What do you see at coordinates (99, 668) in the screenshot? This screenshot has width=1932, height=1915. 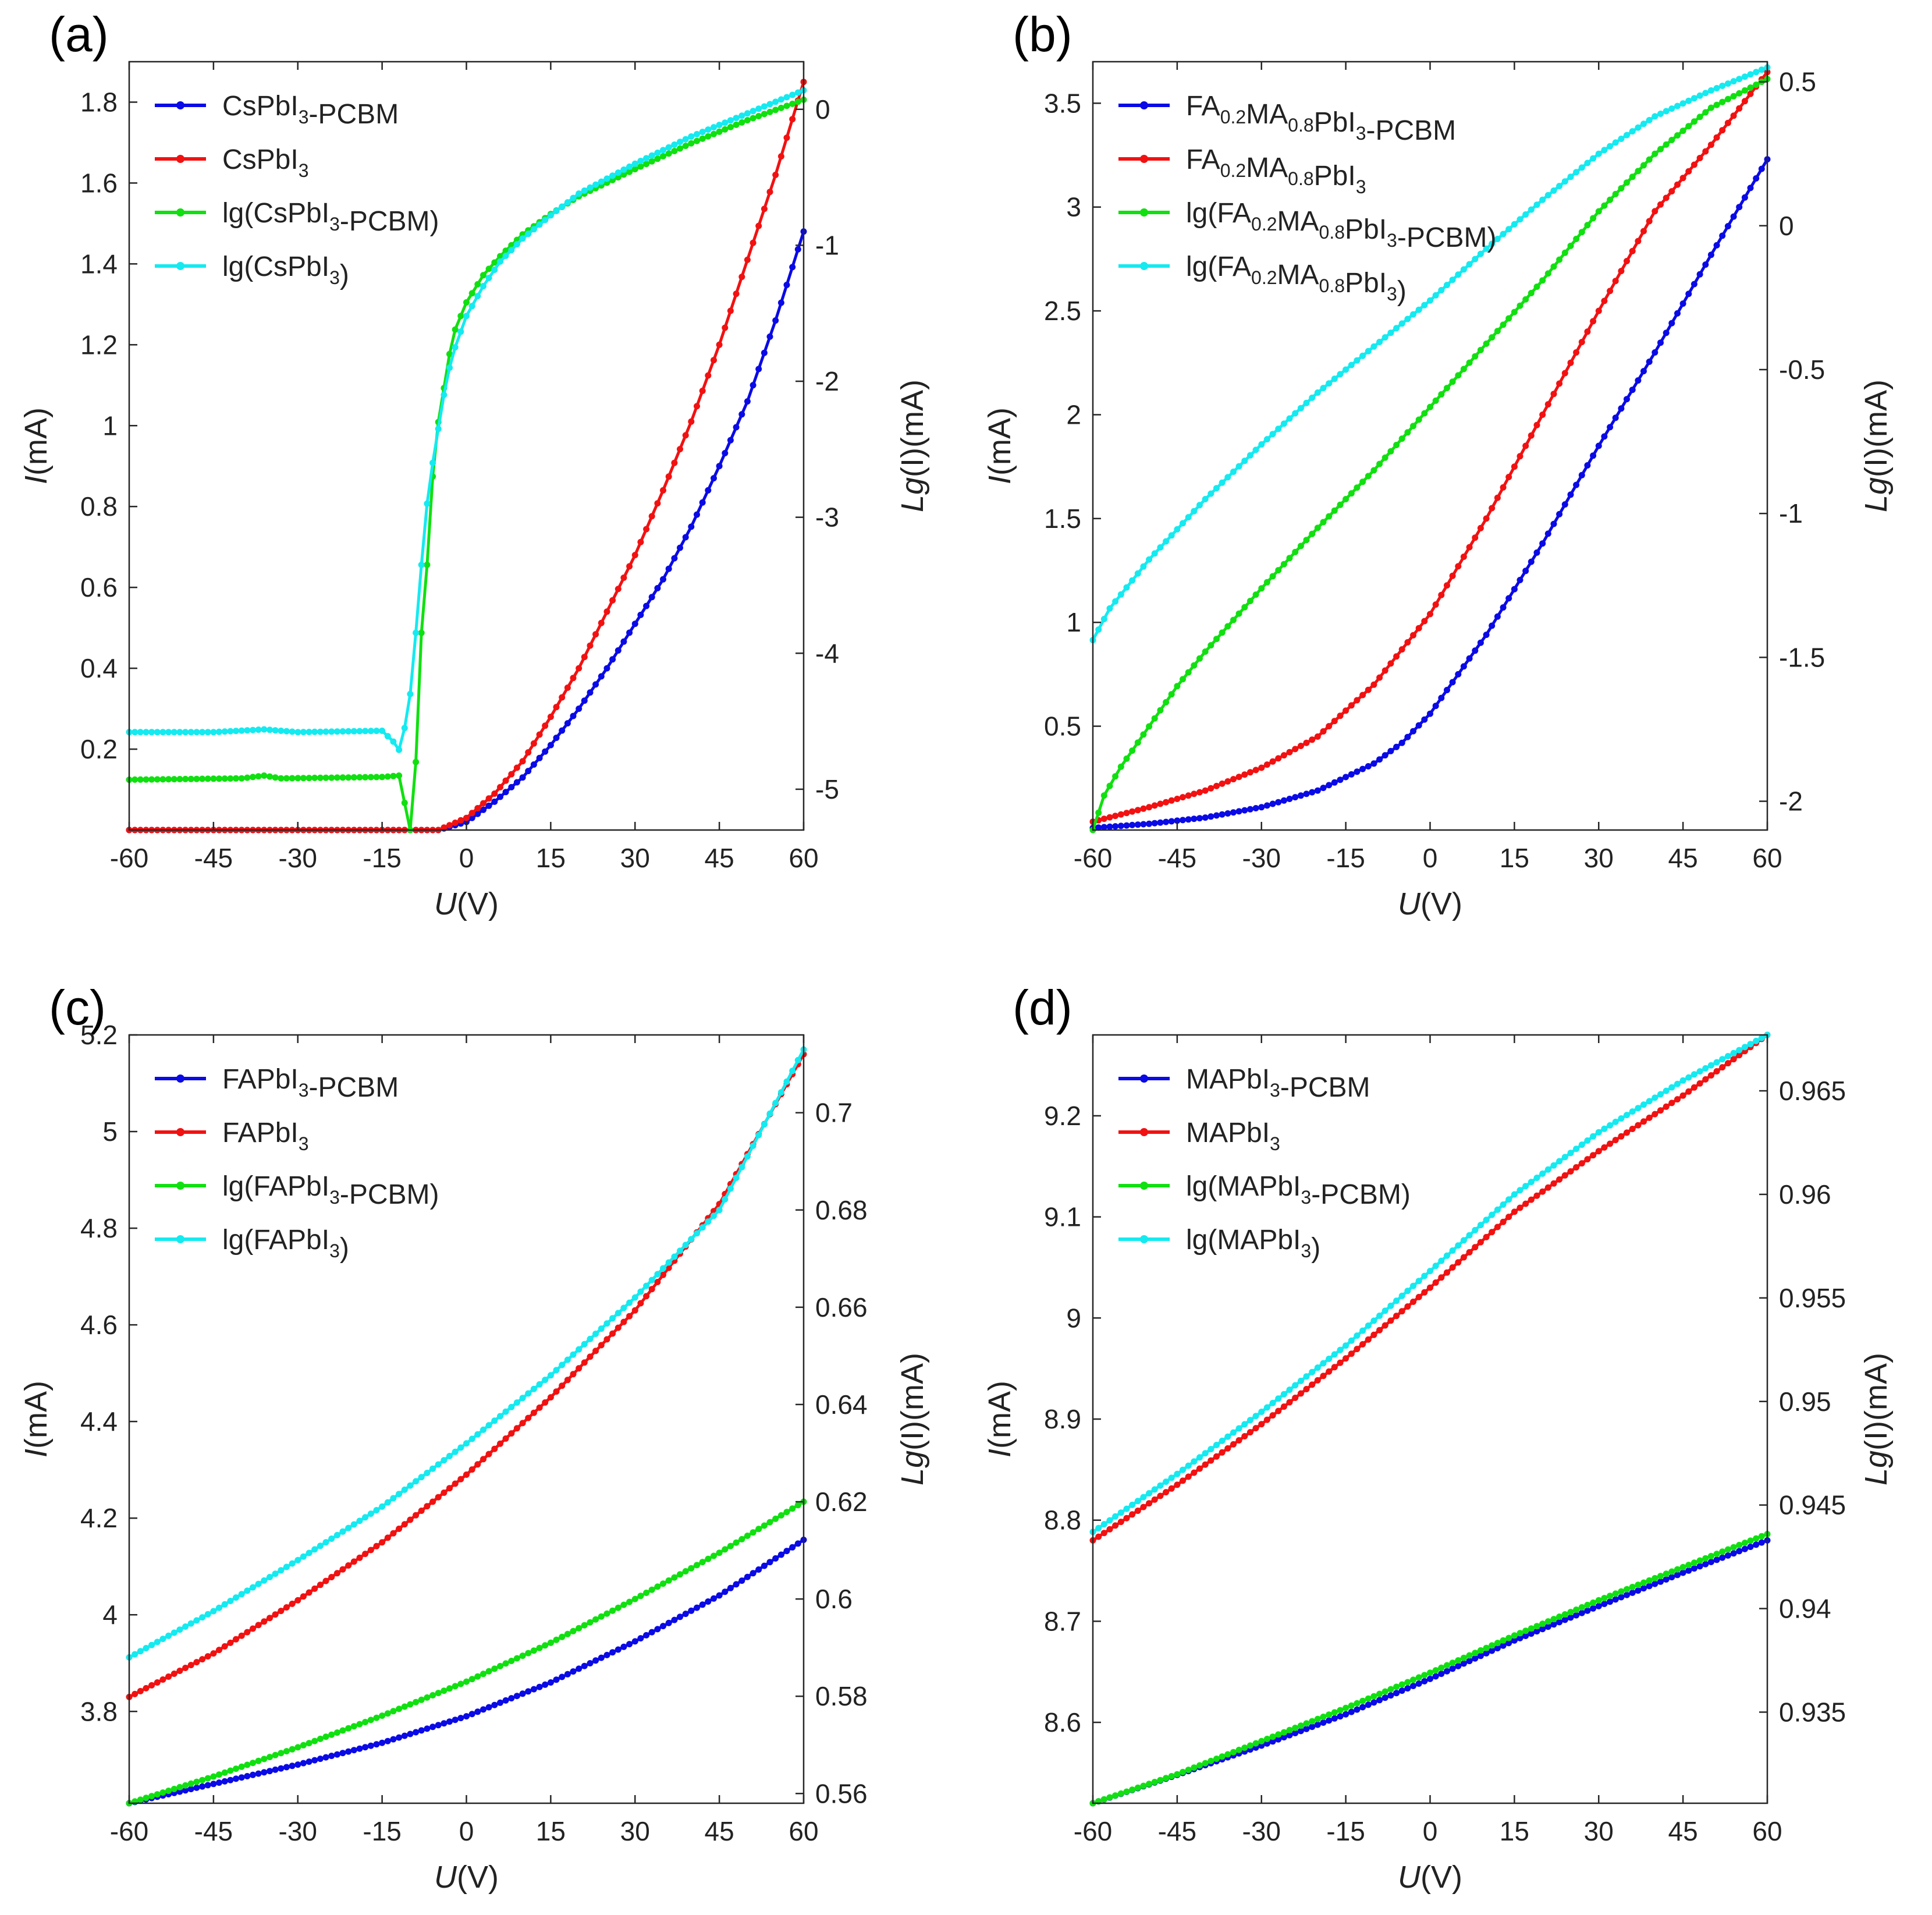 I see `y-tick-label: 0.4` at bounding box center [99, 668].